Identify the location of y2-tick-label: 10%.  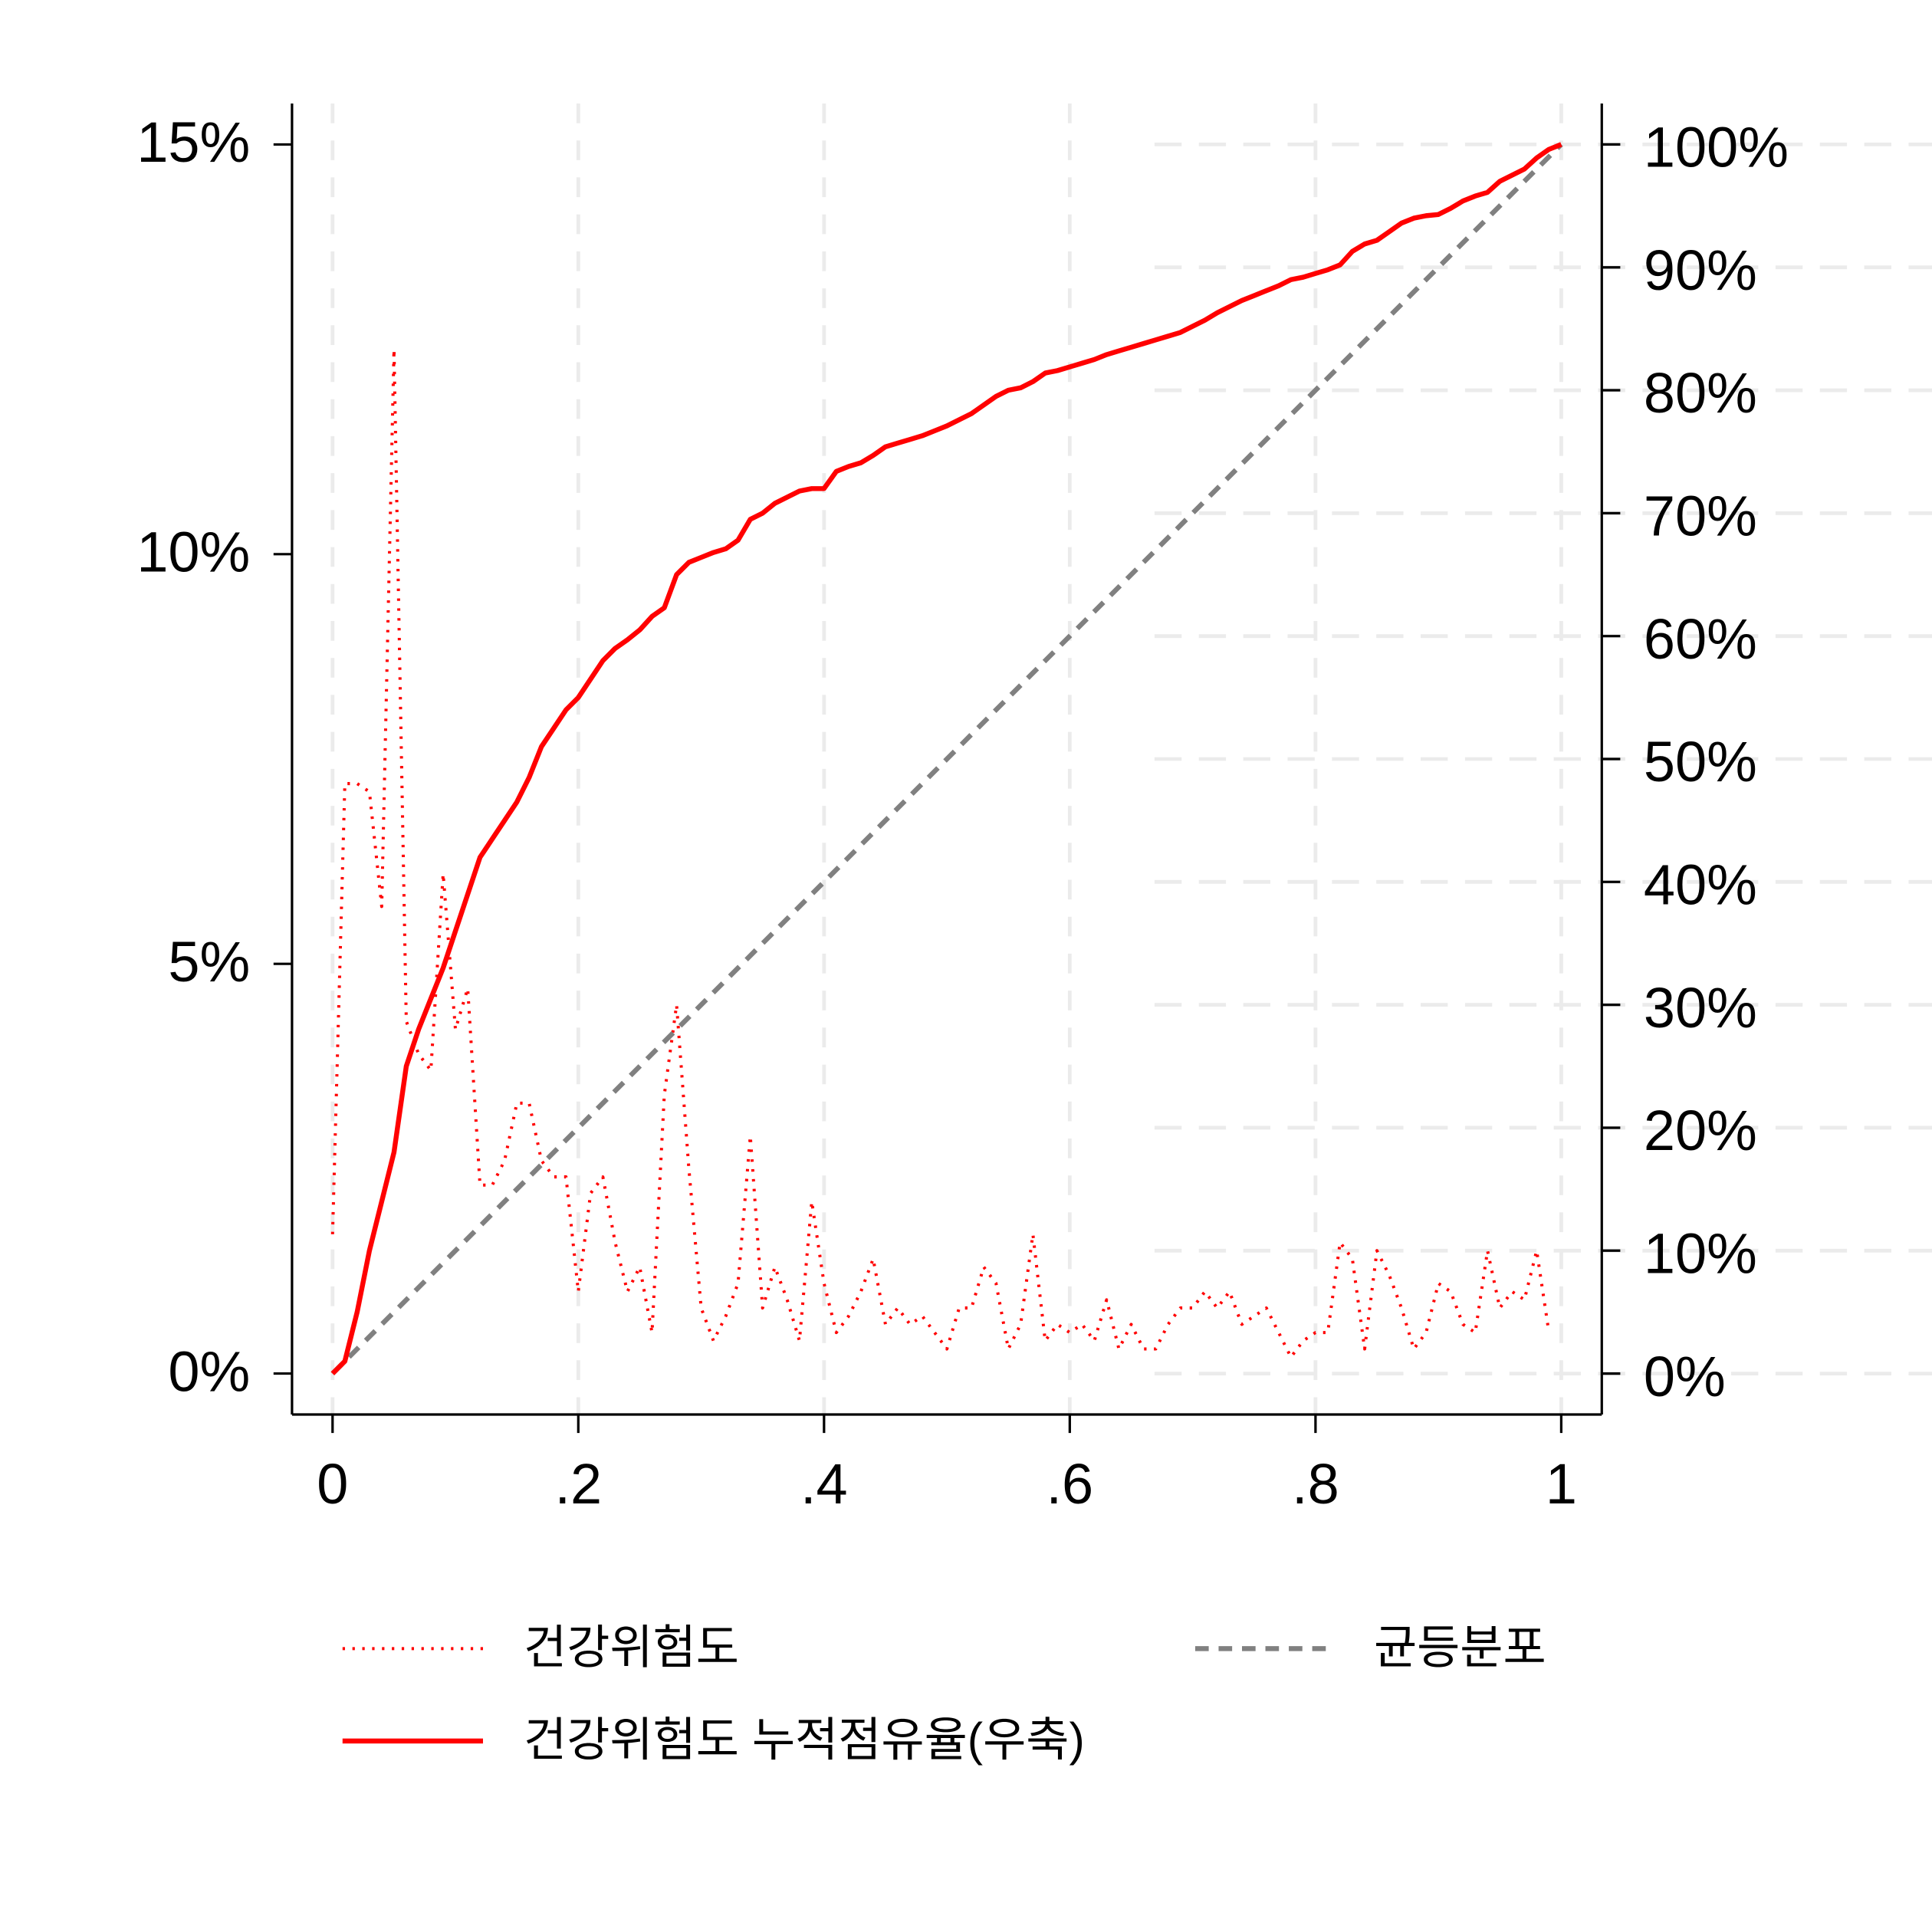
(1700, 1253).